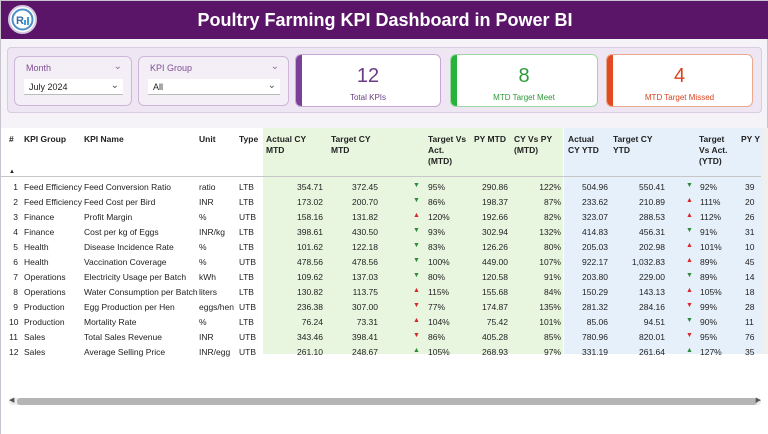 Image resolution: width=768 pixels, height=434 pixels. What do you see at coordinates (713, 150) in the screenshot?
I see `header-target-vs-act-ytd: Target Vs Act. (YTD)` at bounding box center [713, 150].